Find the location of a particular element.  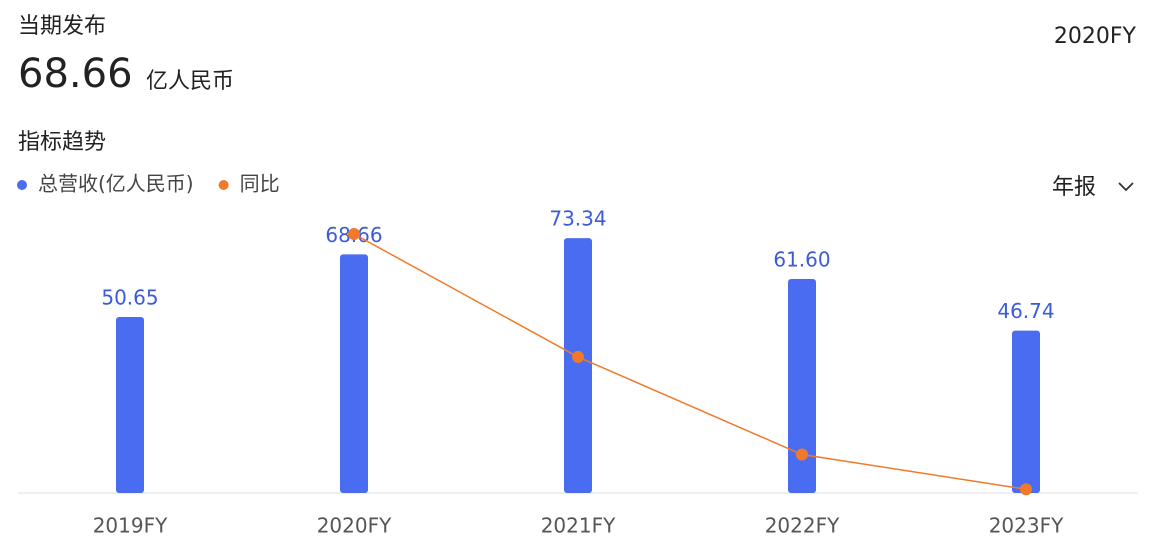

x-tick-label: 2023FY is located at coordinates (1026, 526).